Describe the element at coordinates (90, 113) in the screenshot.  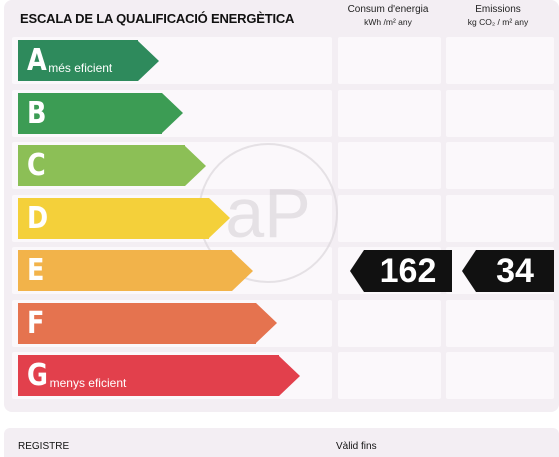
I see `rating-bar-body: B` at that location.